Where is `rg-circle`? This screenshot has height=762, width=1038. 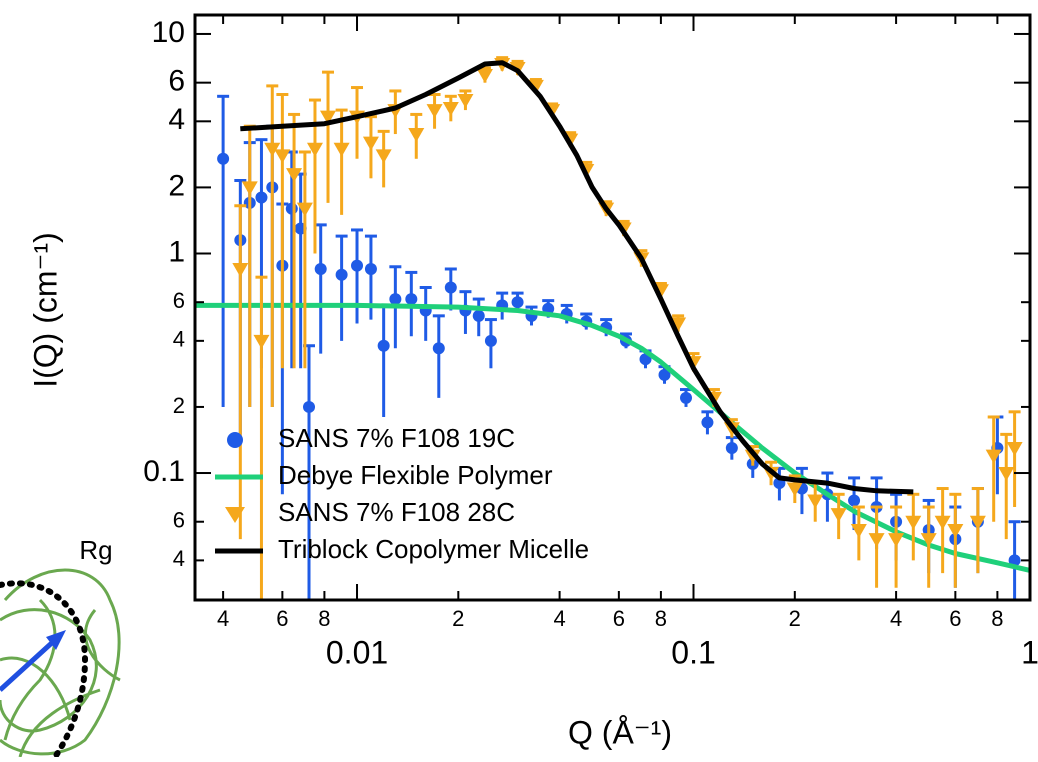 rg-circle is located at coordinates (44, 670).